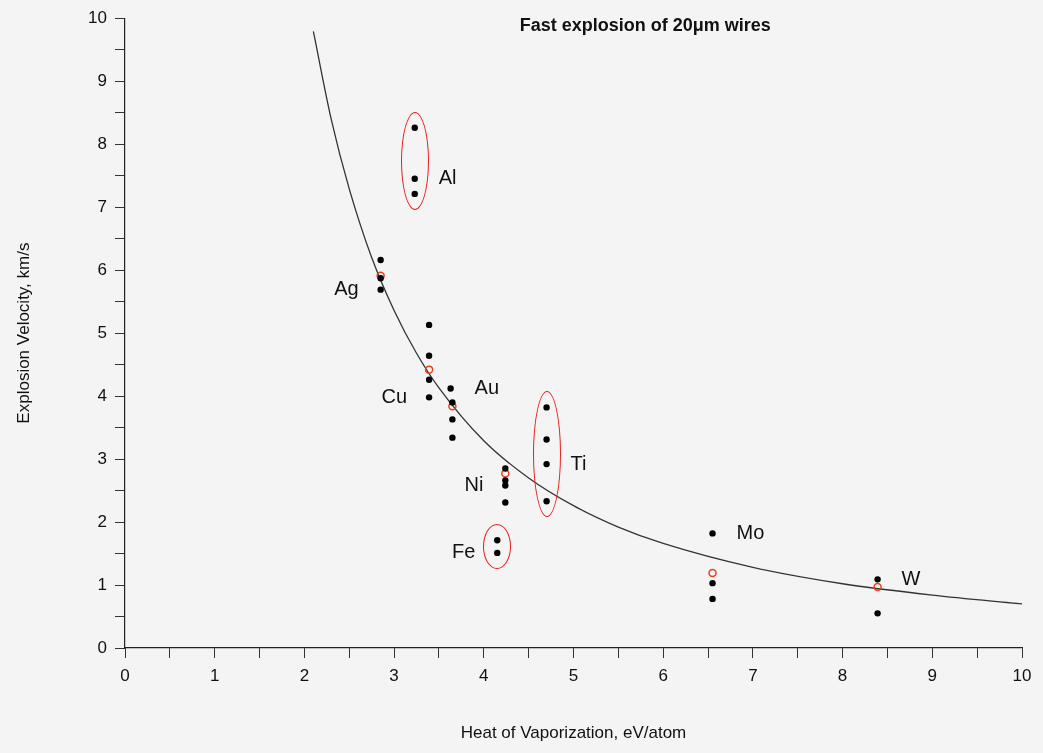  Describe the element at coordinates (394, 675) in the screenshot. I see `x-tick-label: 3` at that location.